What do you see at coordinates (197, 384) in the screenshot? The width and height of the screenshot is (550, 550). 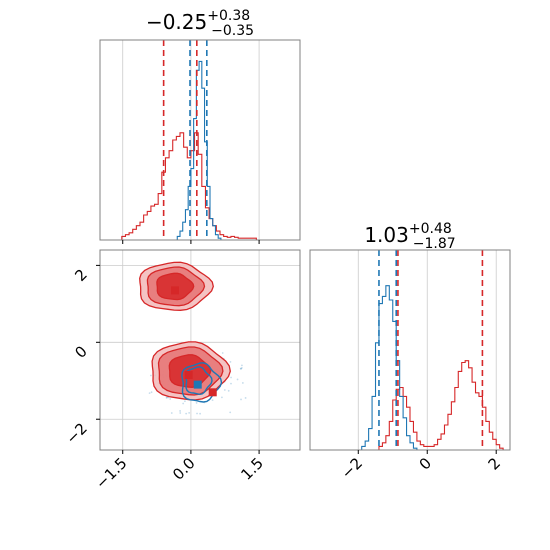 I see `blue-marker` at bounding box center [197, 384].